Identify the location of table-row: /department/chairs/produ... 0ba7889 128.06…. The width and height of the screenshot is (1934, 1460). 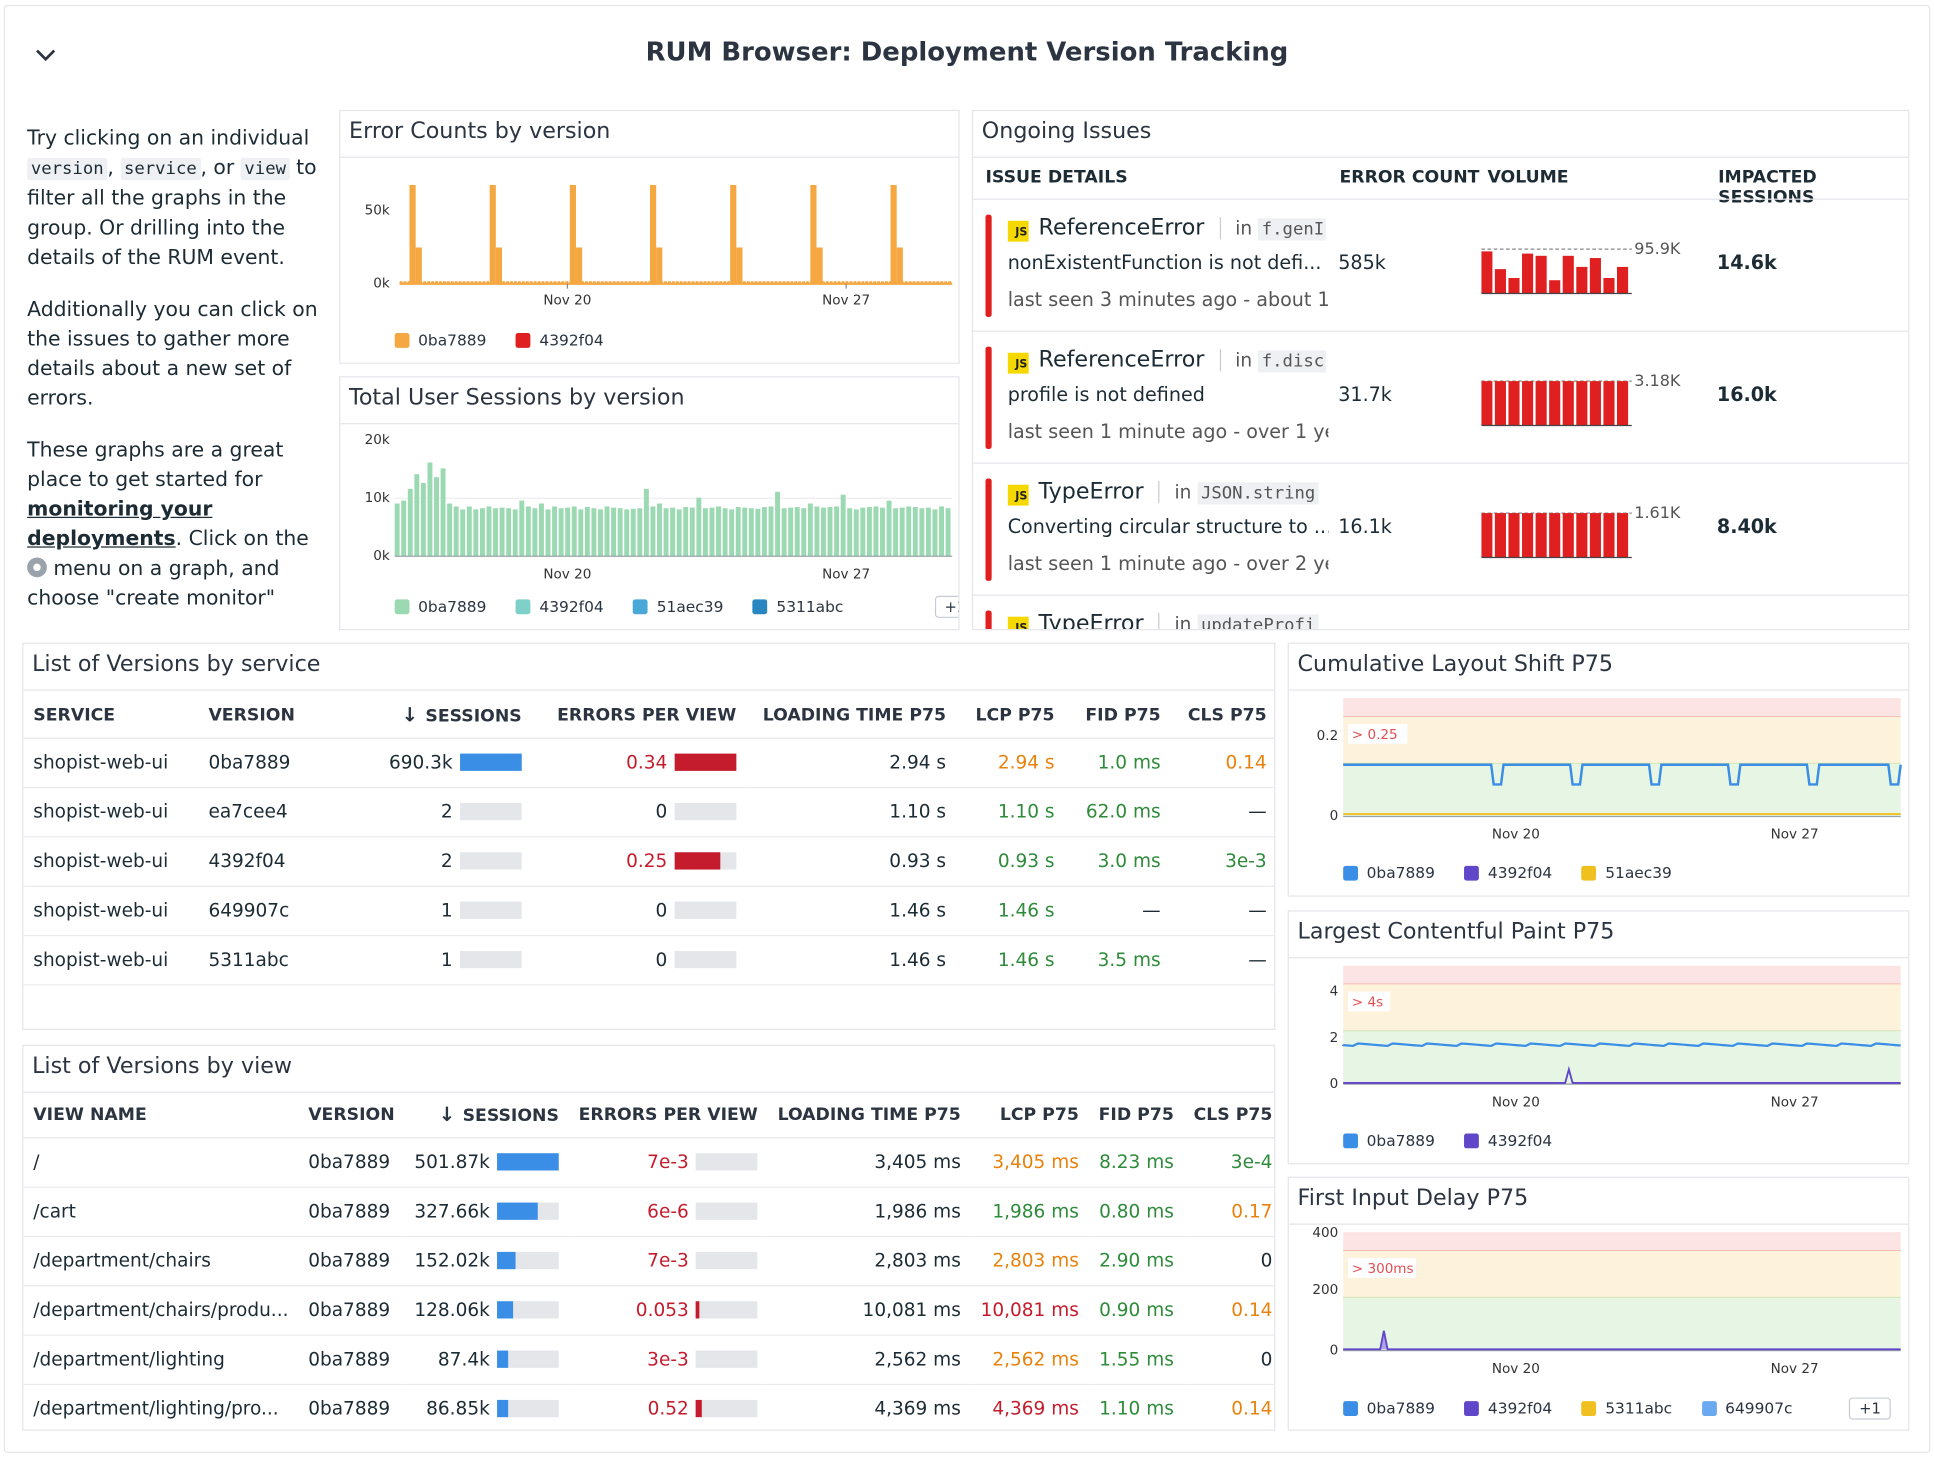
(649, 1310).